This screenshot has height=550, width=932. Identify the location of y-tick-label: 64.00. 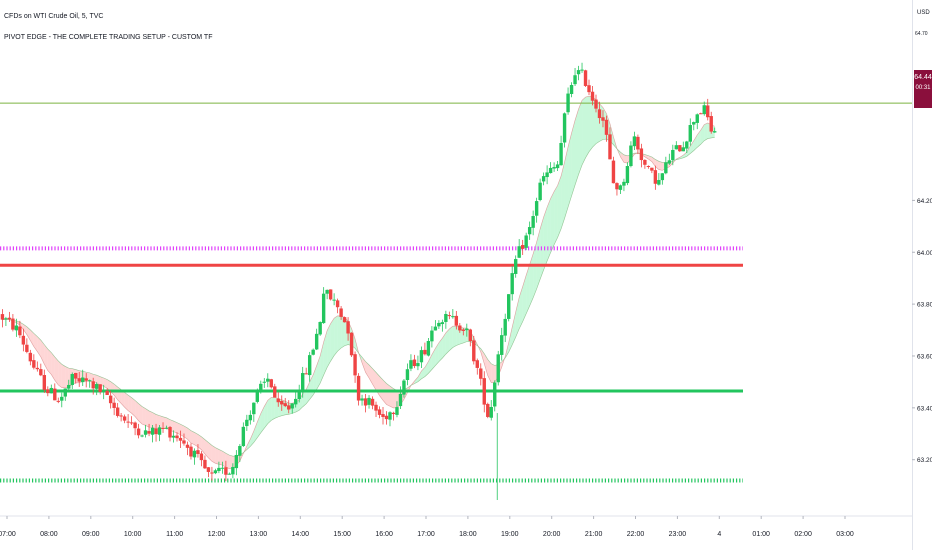
(924, 253).